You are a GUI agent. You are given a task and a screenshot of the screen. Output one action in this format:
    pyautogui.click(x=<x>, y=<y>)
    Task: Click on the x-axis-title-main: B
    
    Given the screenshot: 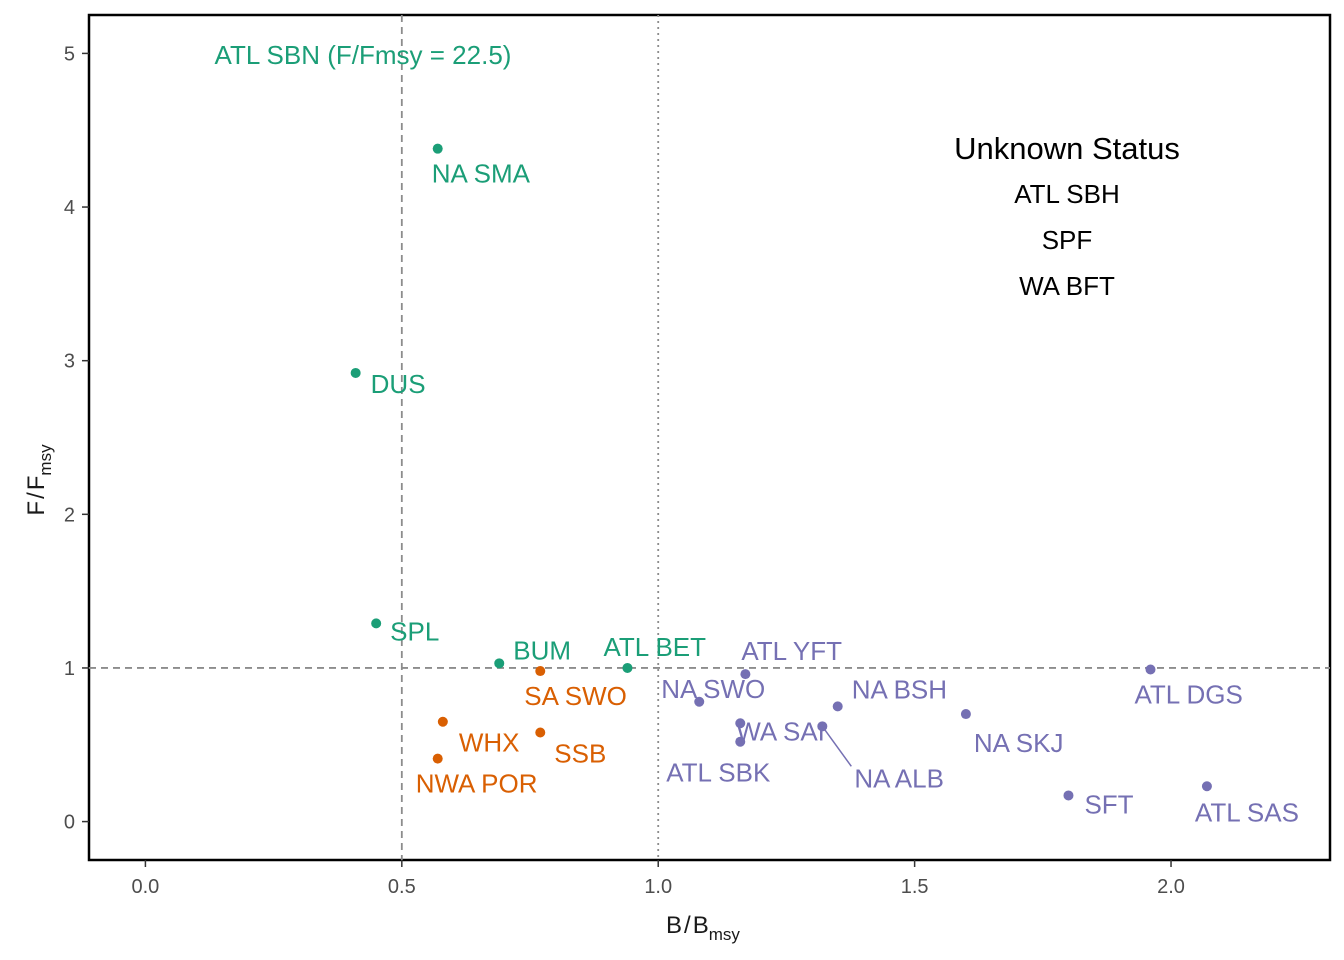 What is the action you would take?
    pyautogui.click(x=674, y=925)
    